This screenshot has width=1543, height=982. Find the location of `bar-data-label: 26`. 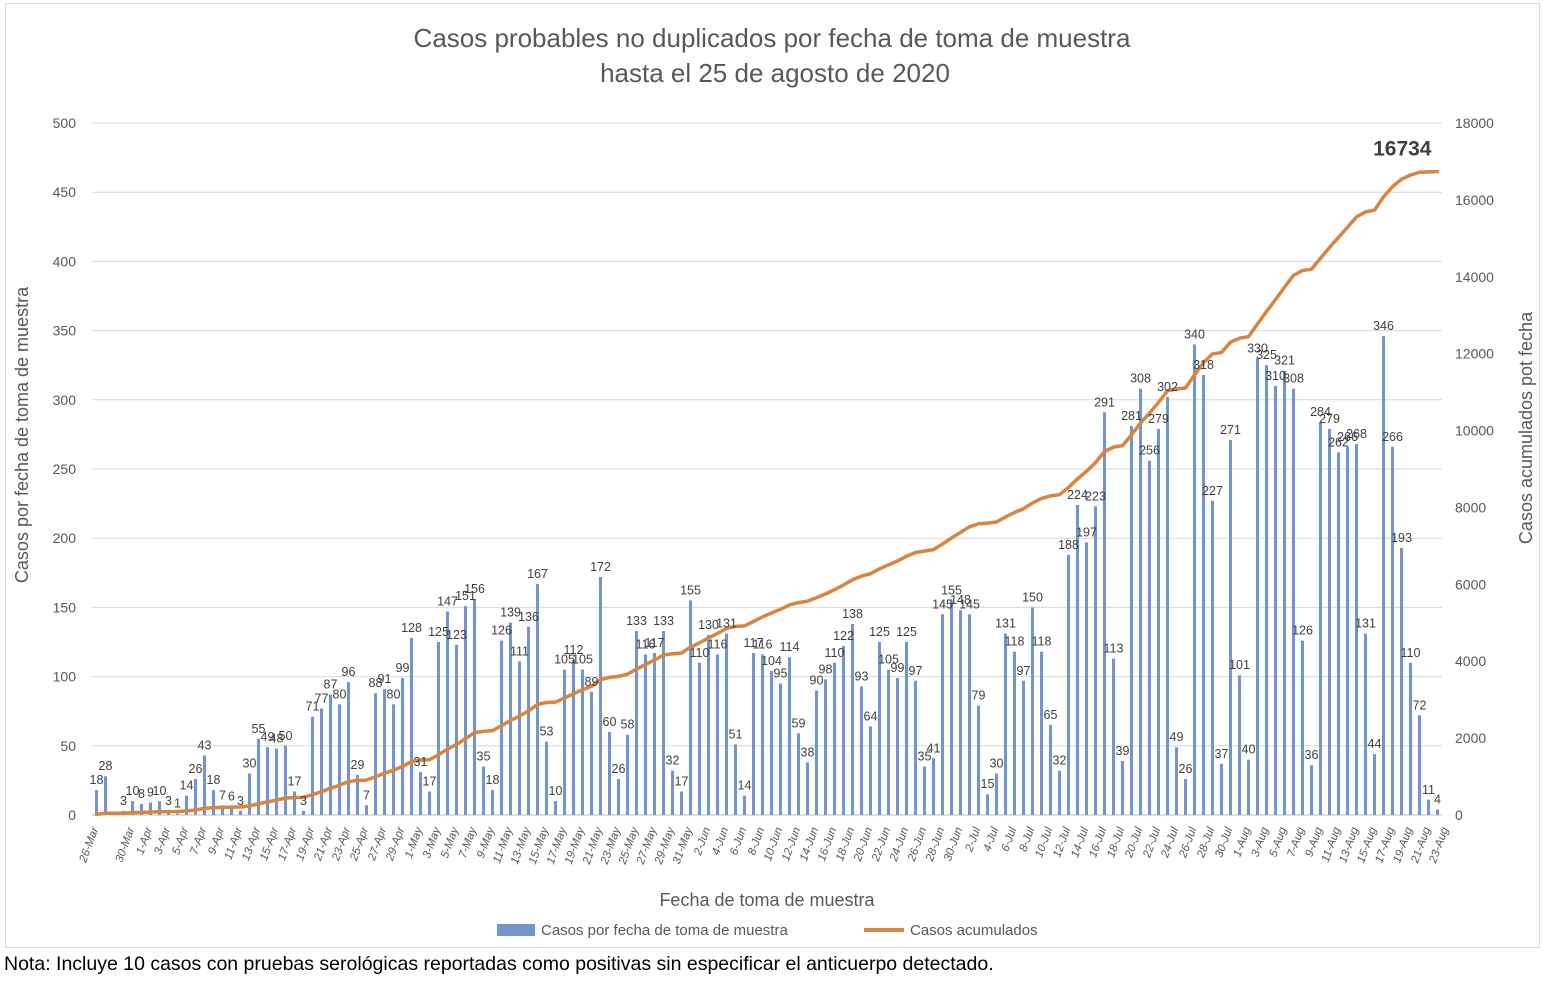

bar-data-label: 26 is located at coordinates (196, 769).